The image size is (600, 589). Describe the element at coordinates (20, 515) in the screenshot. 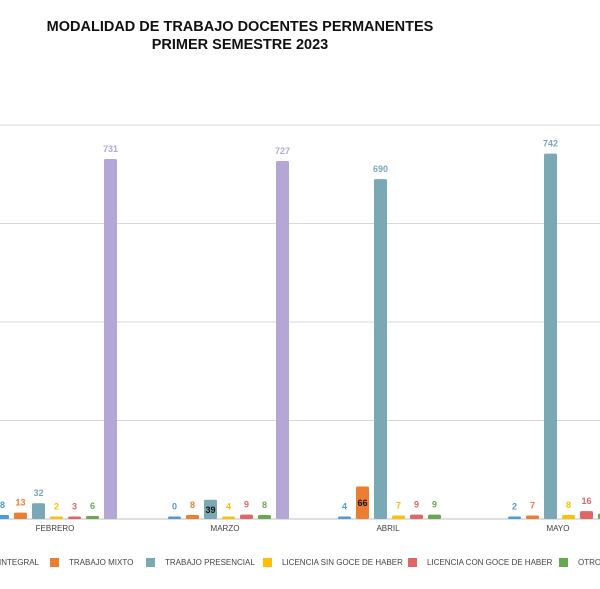

I see `bar-febrero-trabajo-mixto` at that location.